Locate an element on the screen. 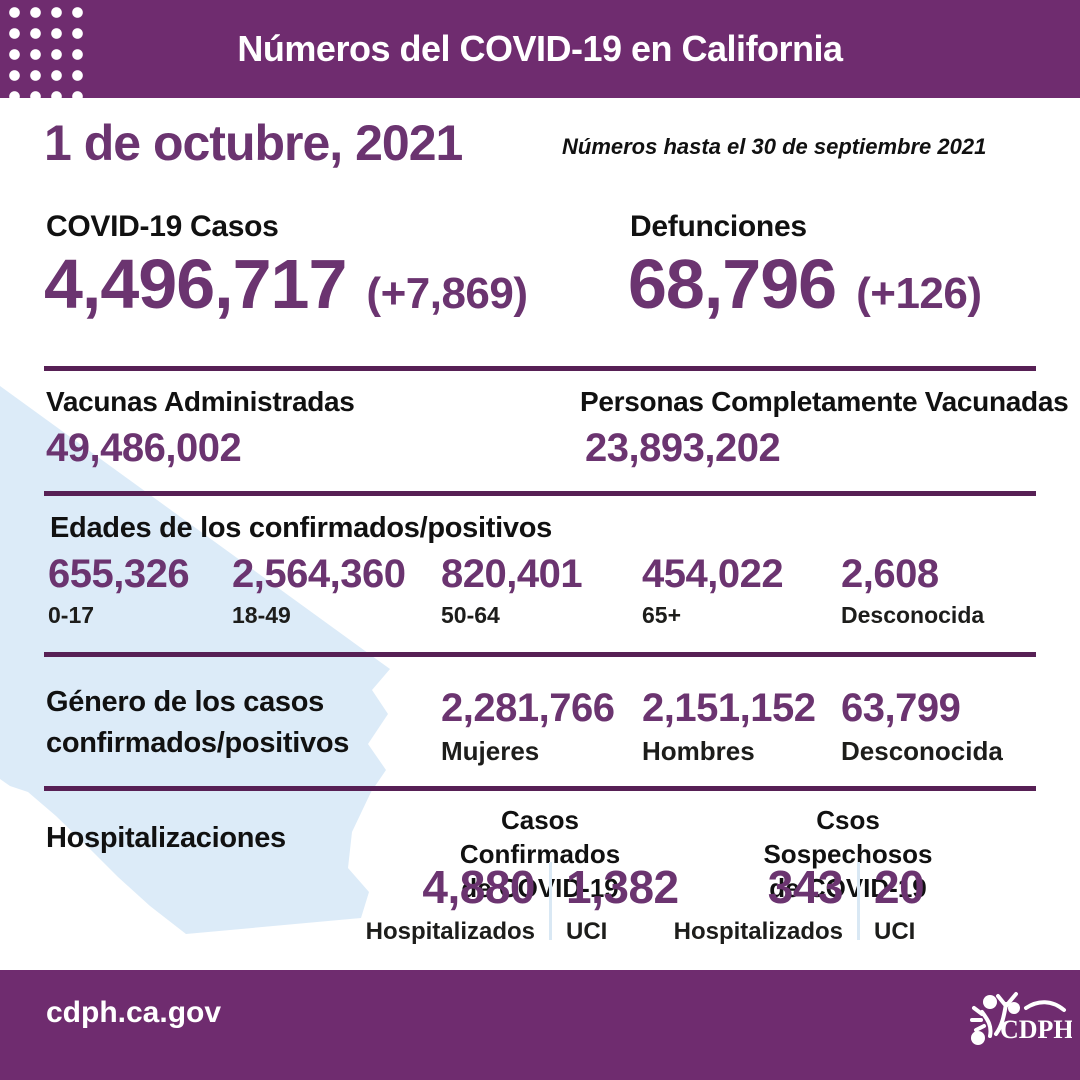  confirmed-cell-divider is located at coordinates (550, 901).